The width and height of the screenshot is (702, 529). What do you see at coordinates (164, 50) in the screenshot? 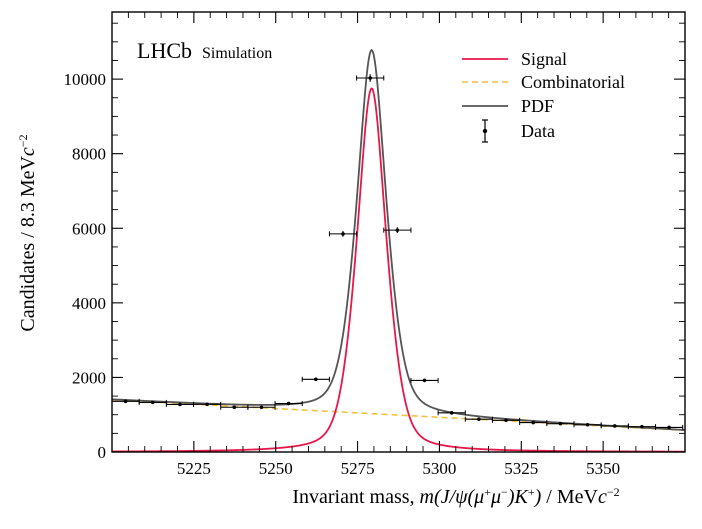
I see `experiment-name: LHCb` at bounding box center [164, 50].